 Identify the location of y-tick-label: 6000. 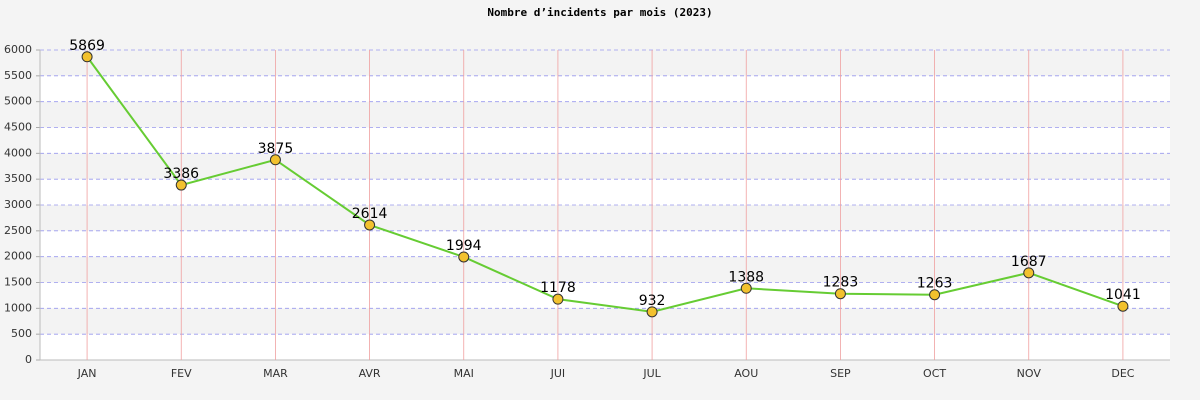
(18, 49).